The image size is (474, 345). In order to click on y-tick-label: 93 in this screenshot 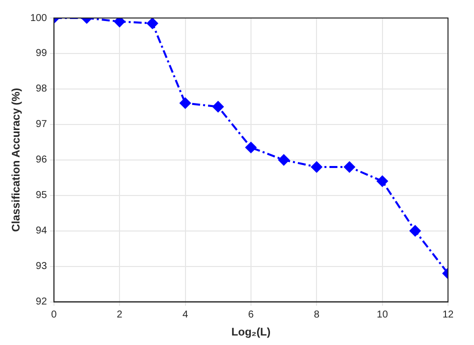, I will do `click(42, 266)`.